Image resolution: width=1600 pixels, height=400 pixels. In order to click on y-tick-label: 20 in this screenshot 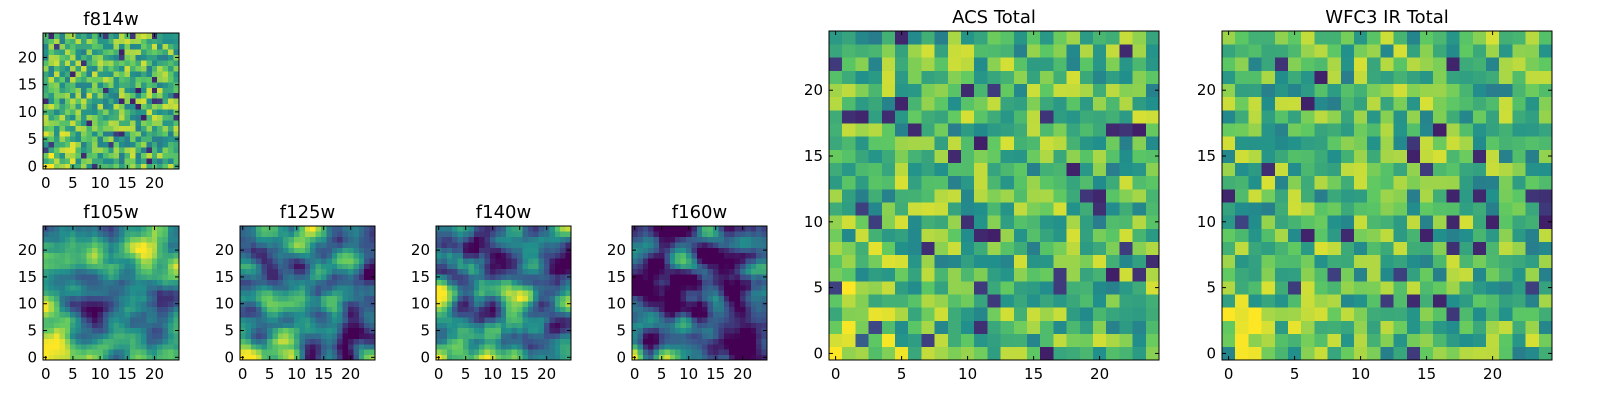, I will do `click(27, 57)`.